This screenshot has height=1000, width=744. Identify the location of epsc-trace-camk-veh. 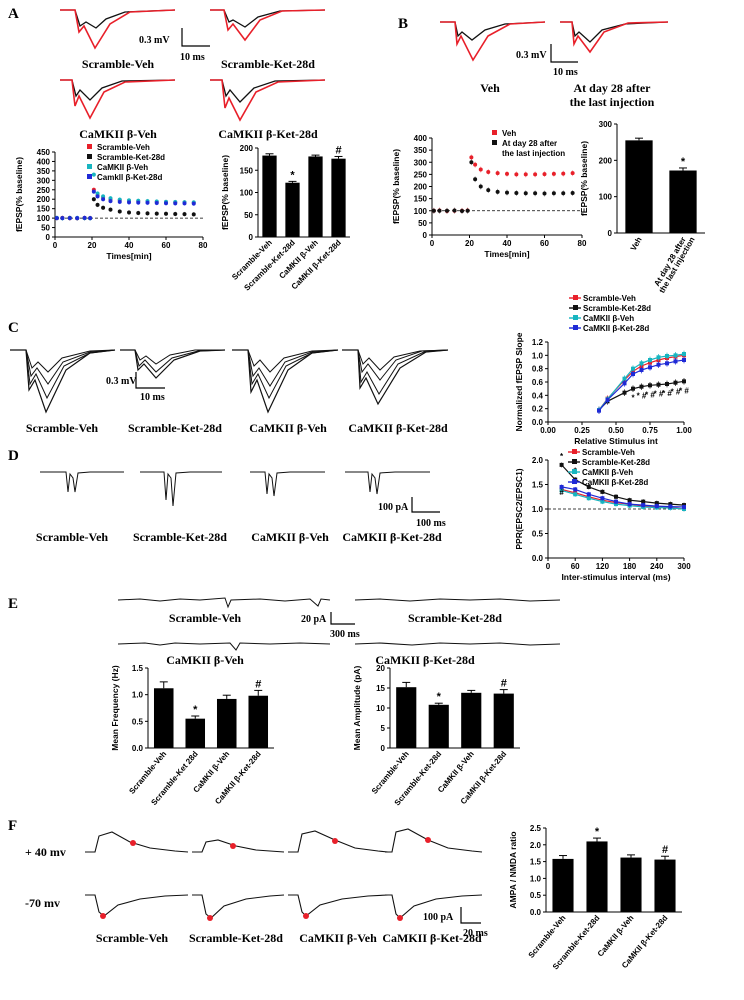
(287, 484).